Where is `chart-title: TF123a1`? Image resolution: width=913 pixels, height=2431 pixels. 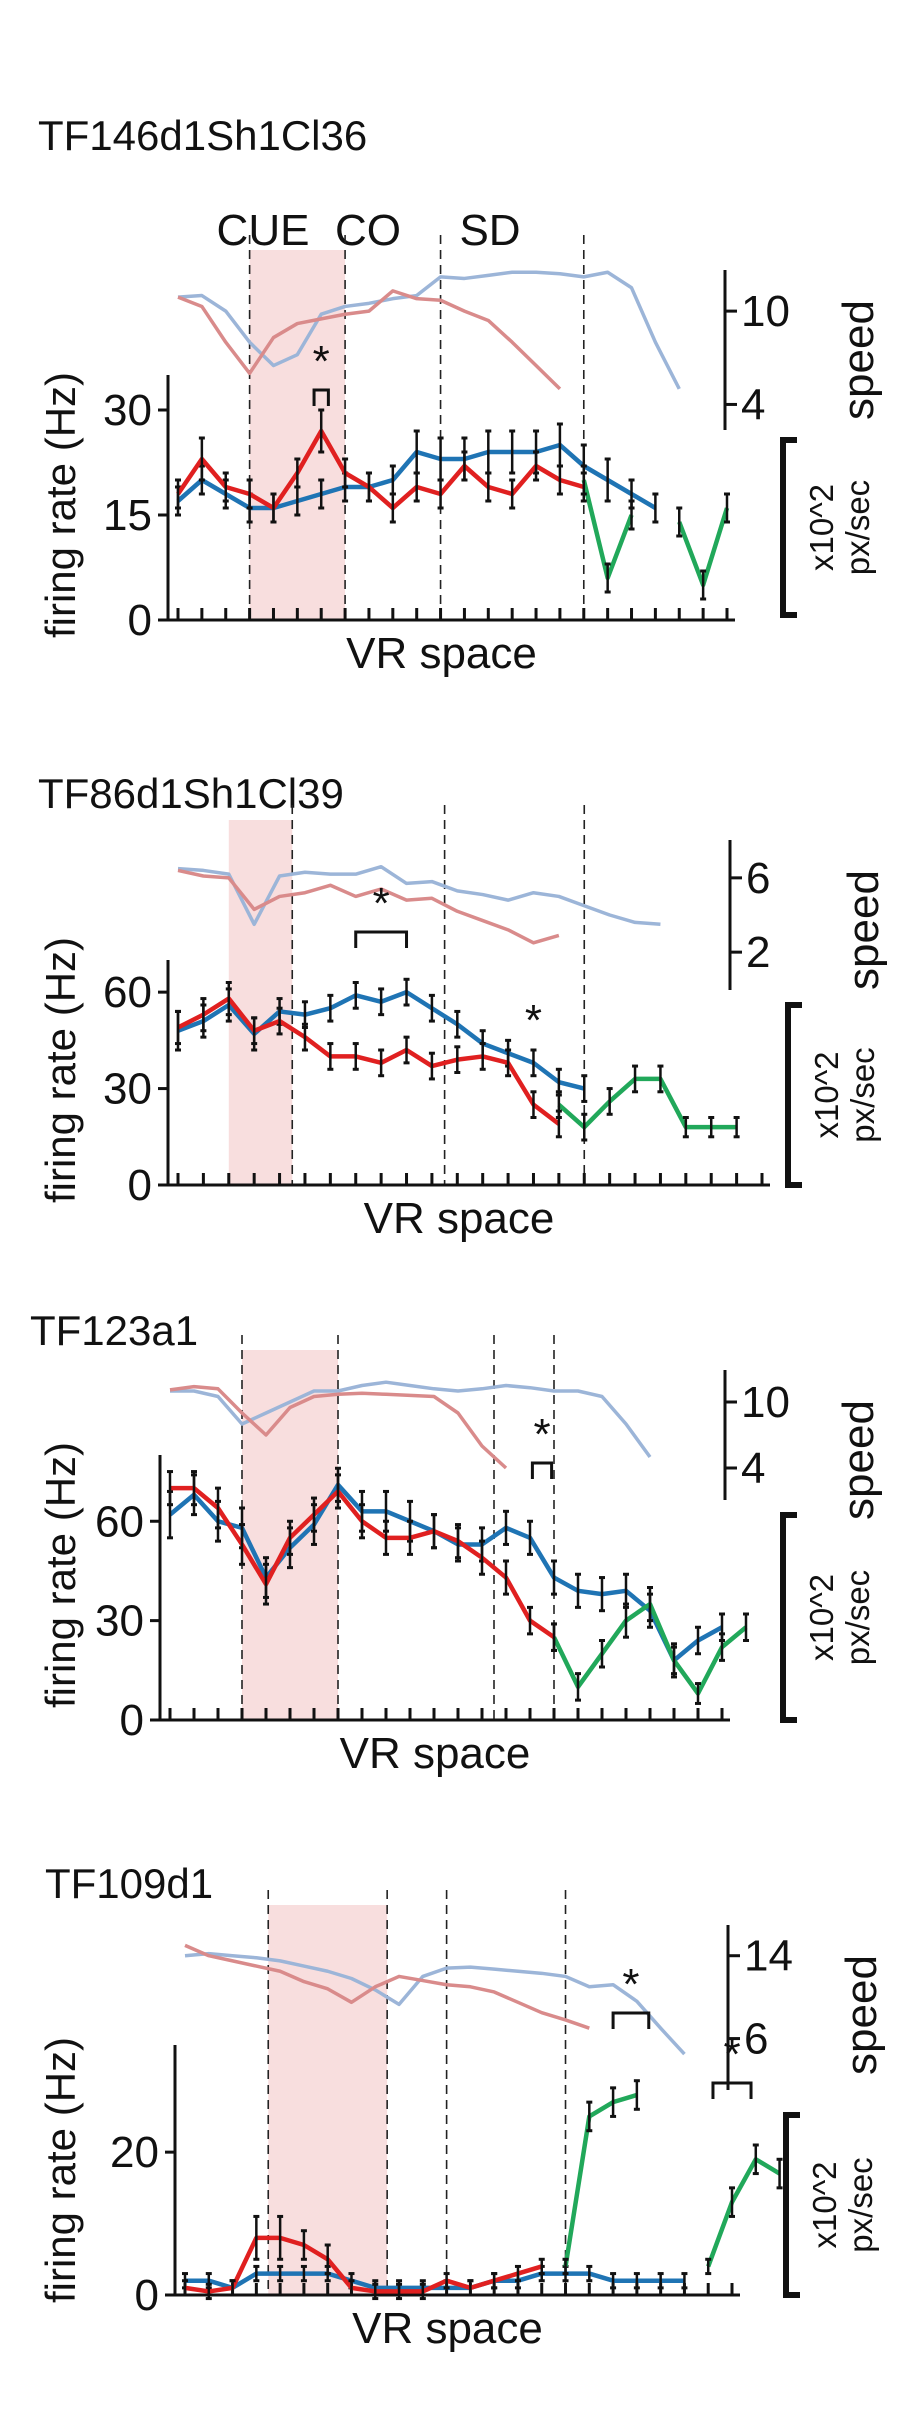
chart-title: TF123a1 is located at coordinates (114, 1330).